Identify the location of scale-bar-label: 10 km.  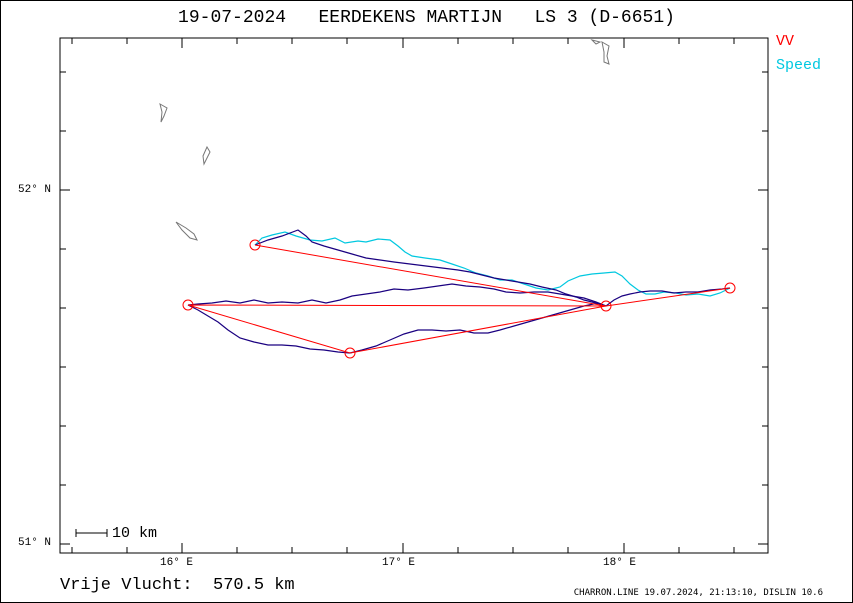
(135, 533).